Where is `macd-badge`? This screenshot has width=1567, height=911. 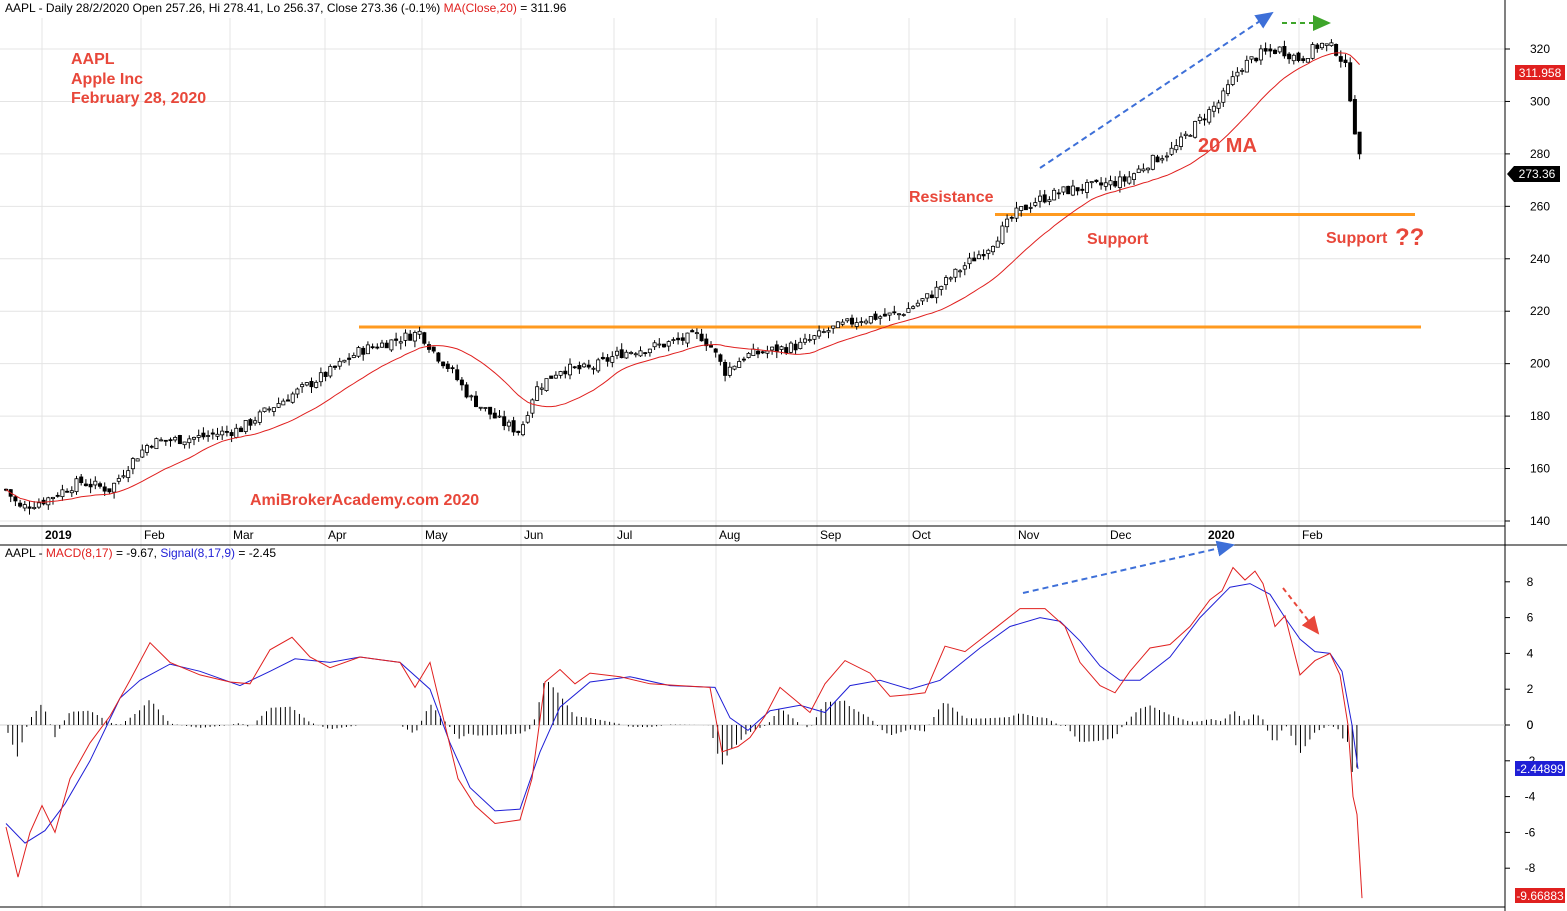
macd-badge is located at coordinates (1540, 895).